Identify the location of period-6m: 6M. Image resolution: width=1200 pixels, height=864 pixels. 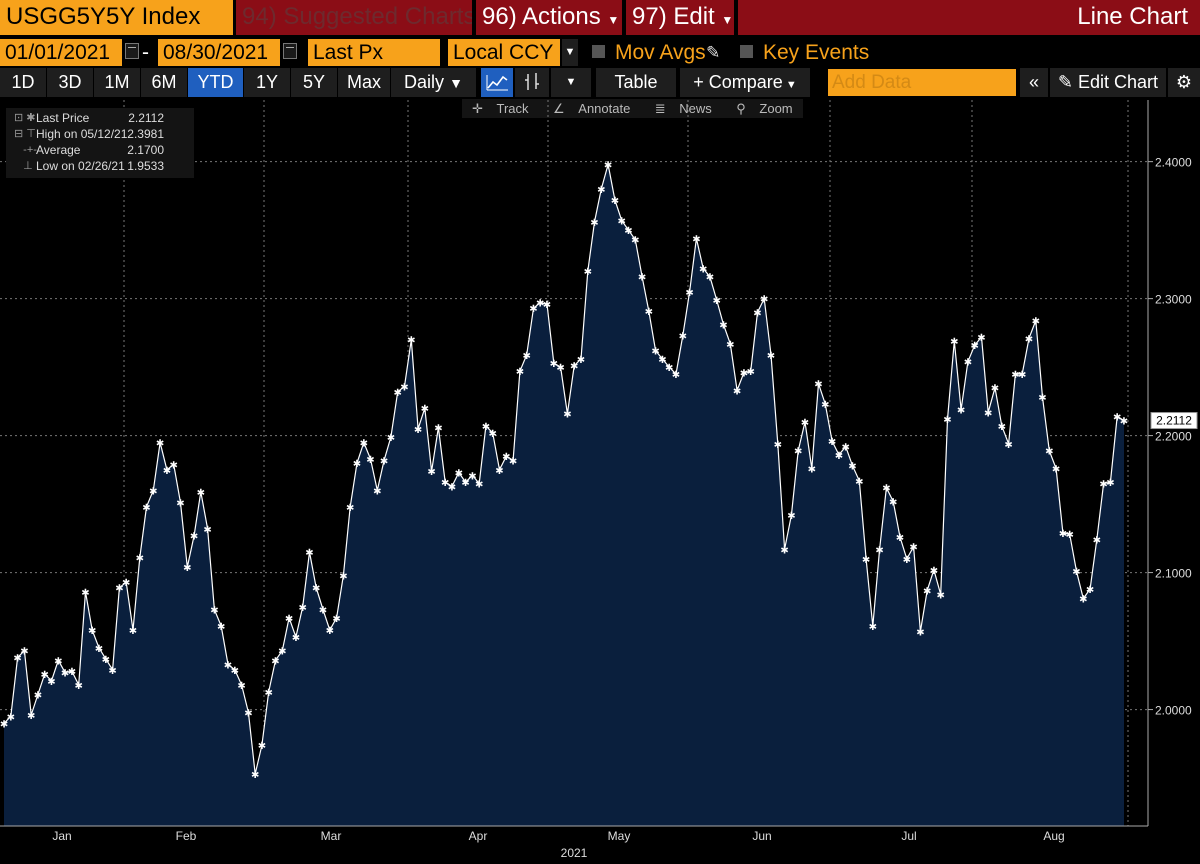
(164, 82).